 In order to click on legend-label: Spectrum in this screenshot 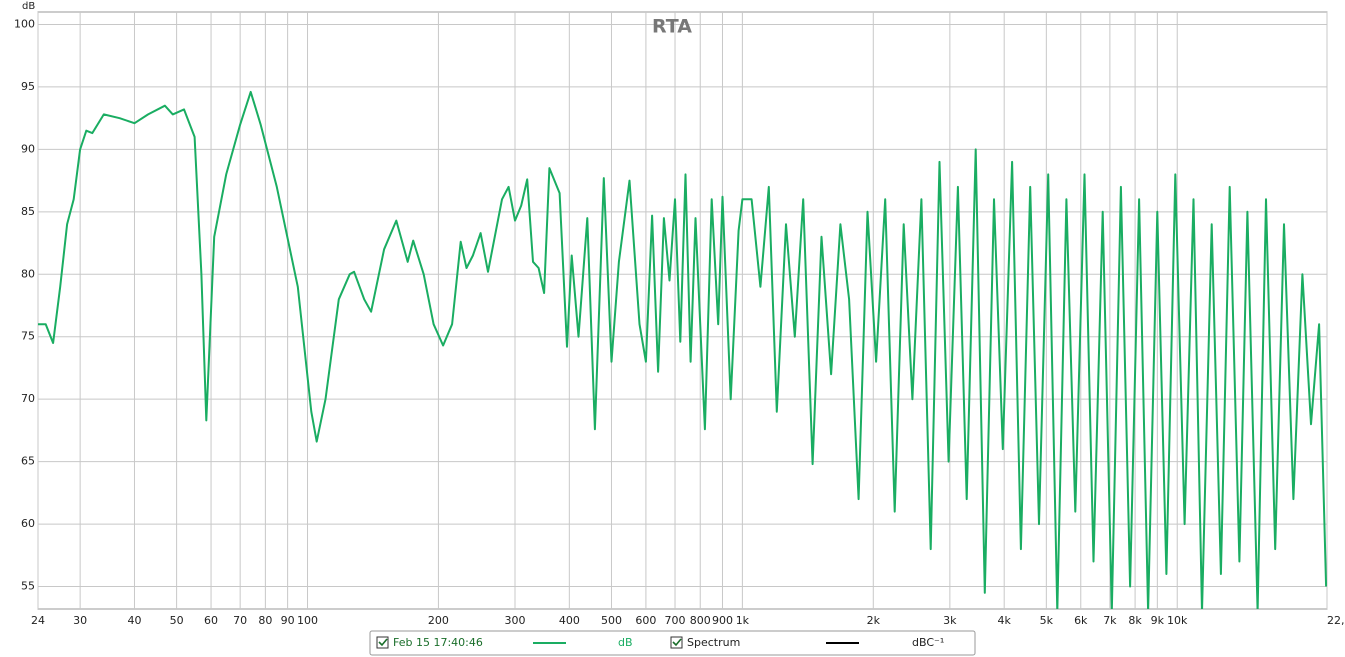, I will do `click(713, 642)`.